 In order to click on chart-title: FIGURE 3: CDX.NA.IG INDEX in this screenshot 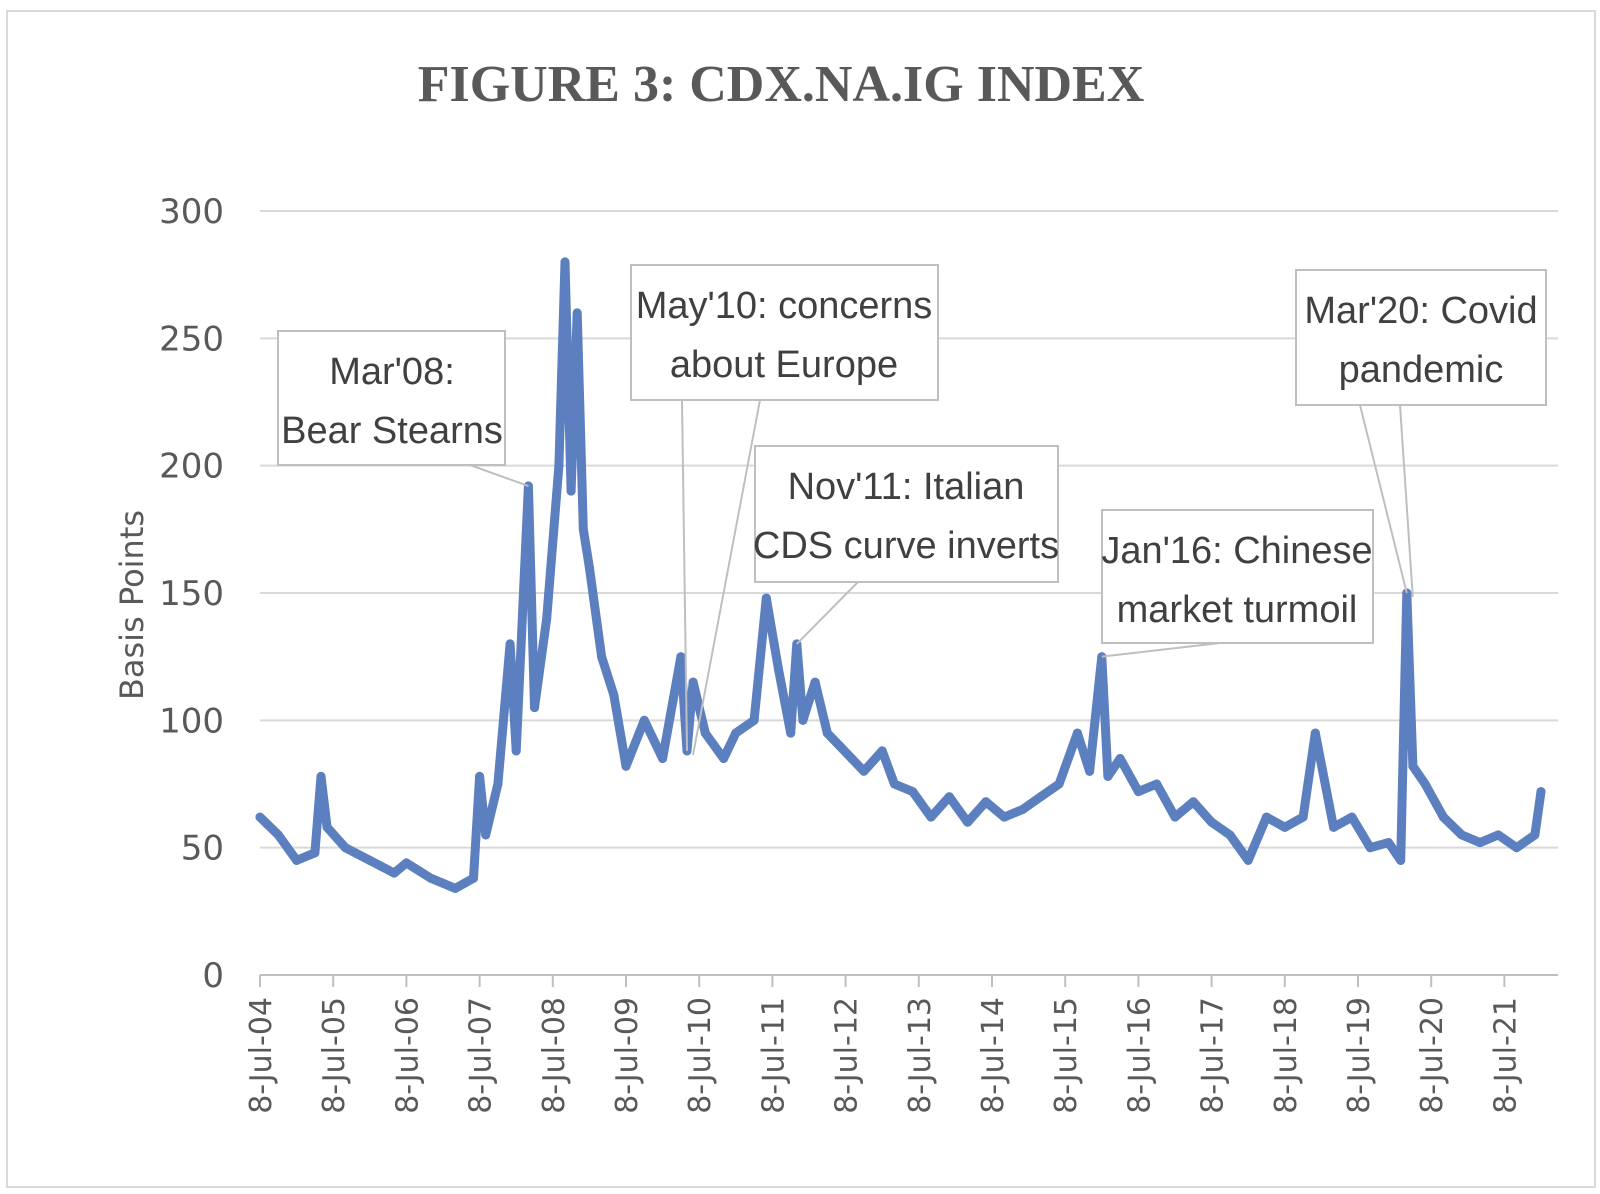, I will do `click(781, 84)`.